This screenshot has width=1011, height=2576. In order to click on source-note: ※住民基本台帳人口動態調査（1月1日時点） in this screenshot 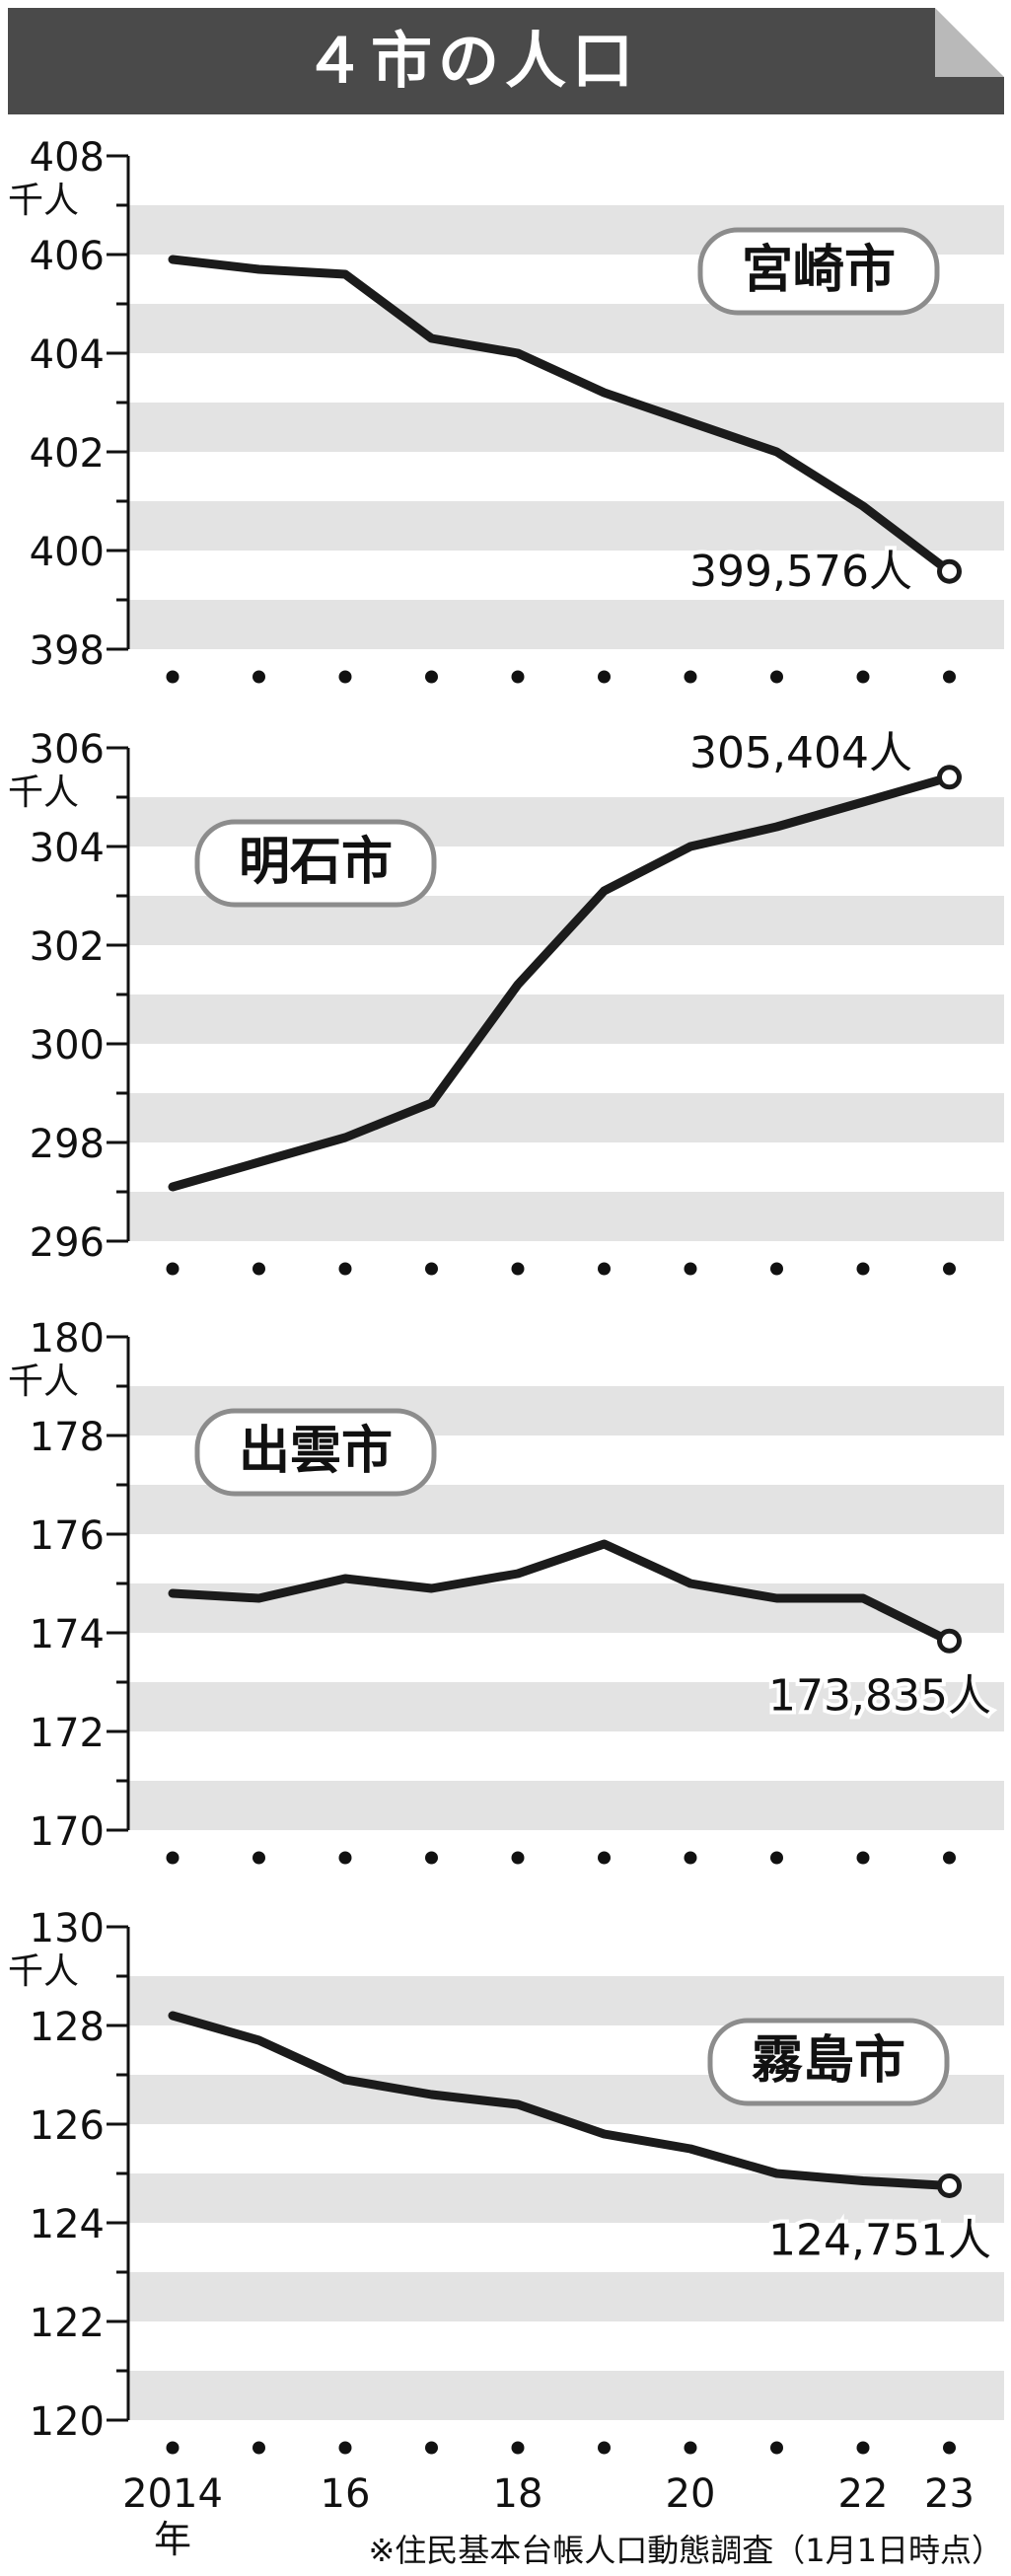, I will do `click(685, 2550)`.